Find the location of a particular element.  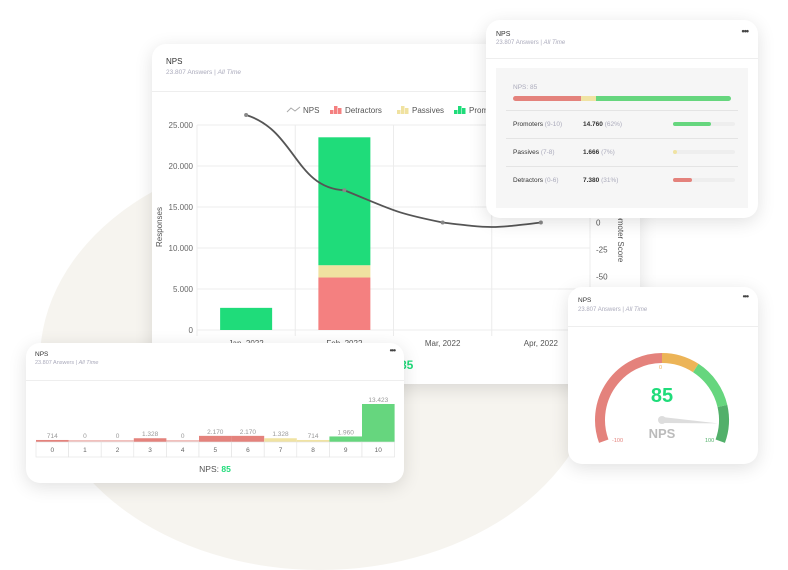

score-label: 0 is located at coordinates (52, 450).